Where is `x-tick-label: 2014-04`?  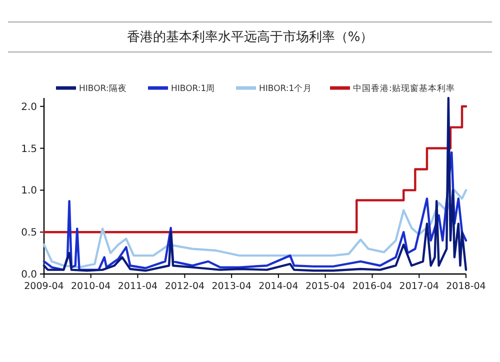 x-tick-label: 2014-04 is located at coordinates (278, 286).